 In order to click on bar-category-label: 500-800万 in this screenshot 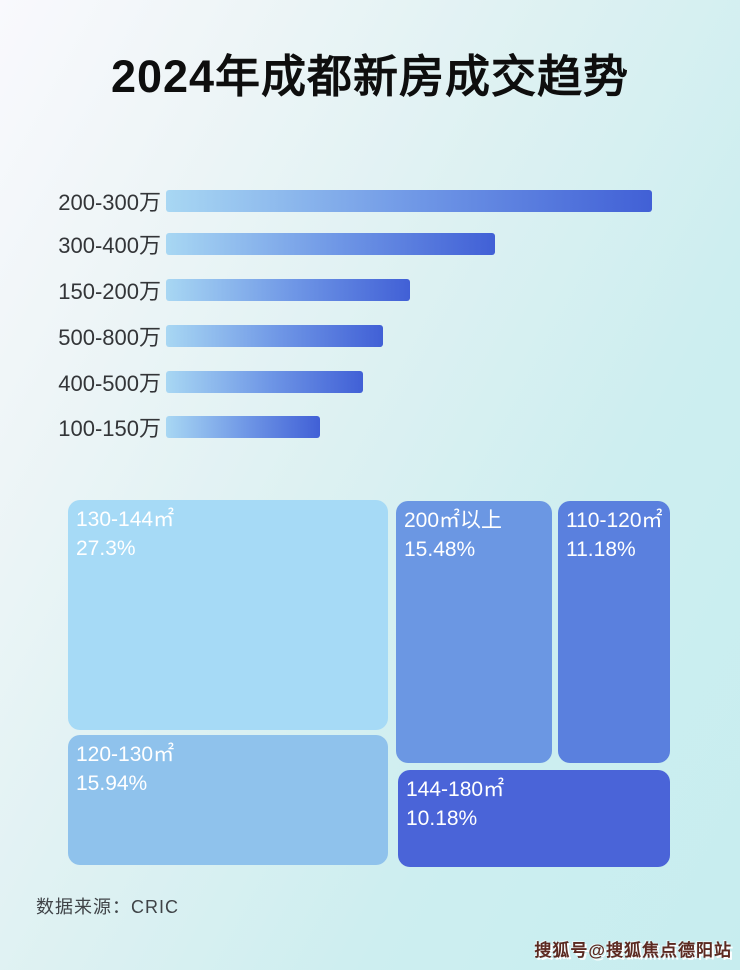, I will do `click(109, 337)`.